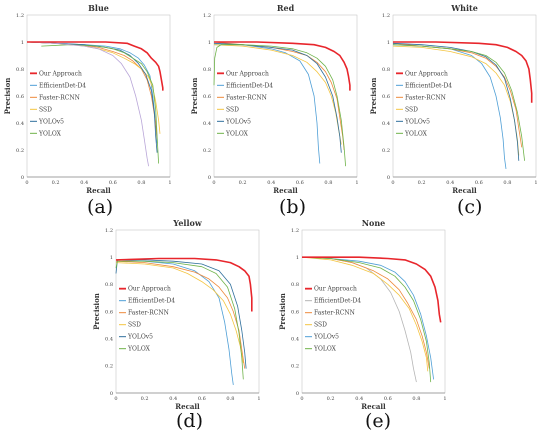 This screenshot has width=550, height=442. I want to click on panel-label-a: (a), so click(100, 207).